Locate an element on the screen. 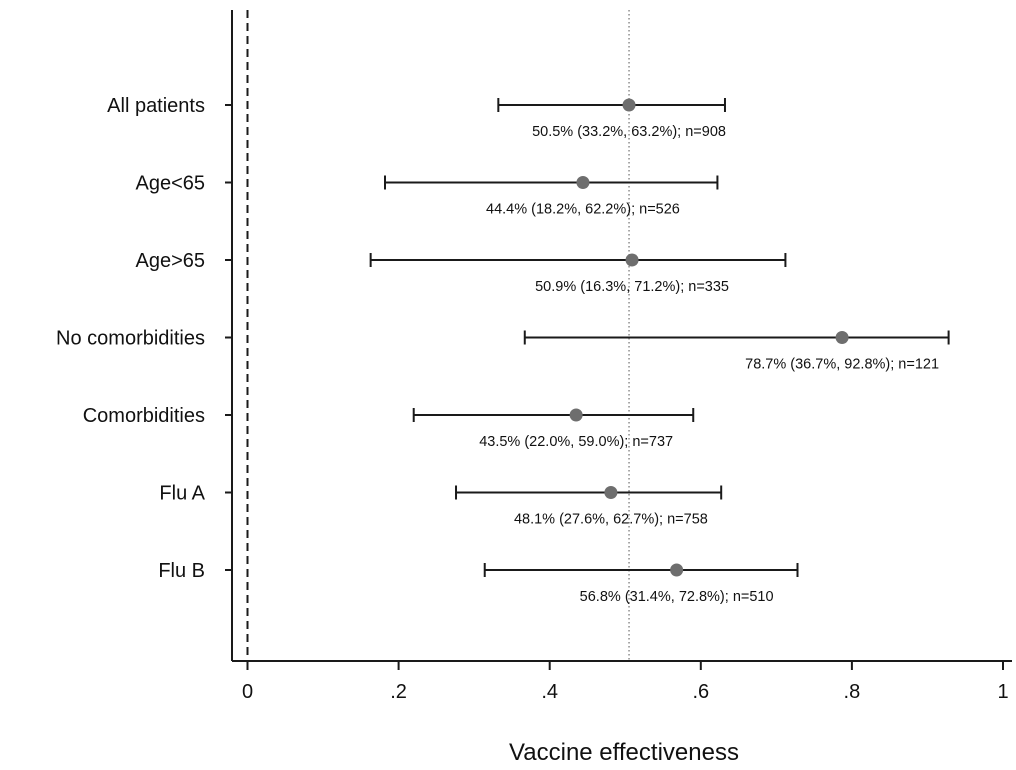 The height and width of the screenshot is (770, 1016). estimate-label: 50.5% (33.2%, 63.2%); n=908 is located at coordinates (629, 132).